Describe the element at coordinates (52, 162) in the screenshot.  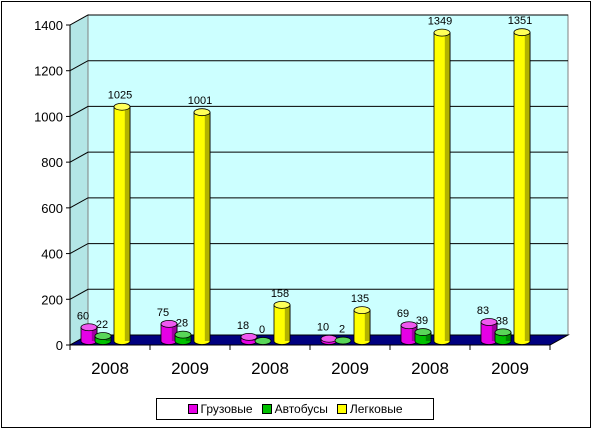
I see `y-tick-label: 800` at that location.